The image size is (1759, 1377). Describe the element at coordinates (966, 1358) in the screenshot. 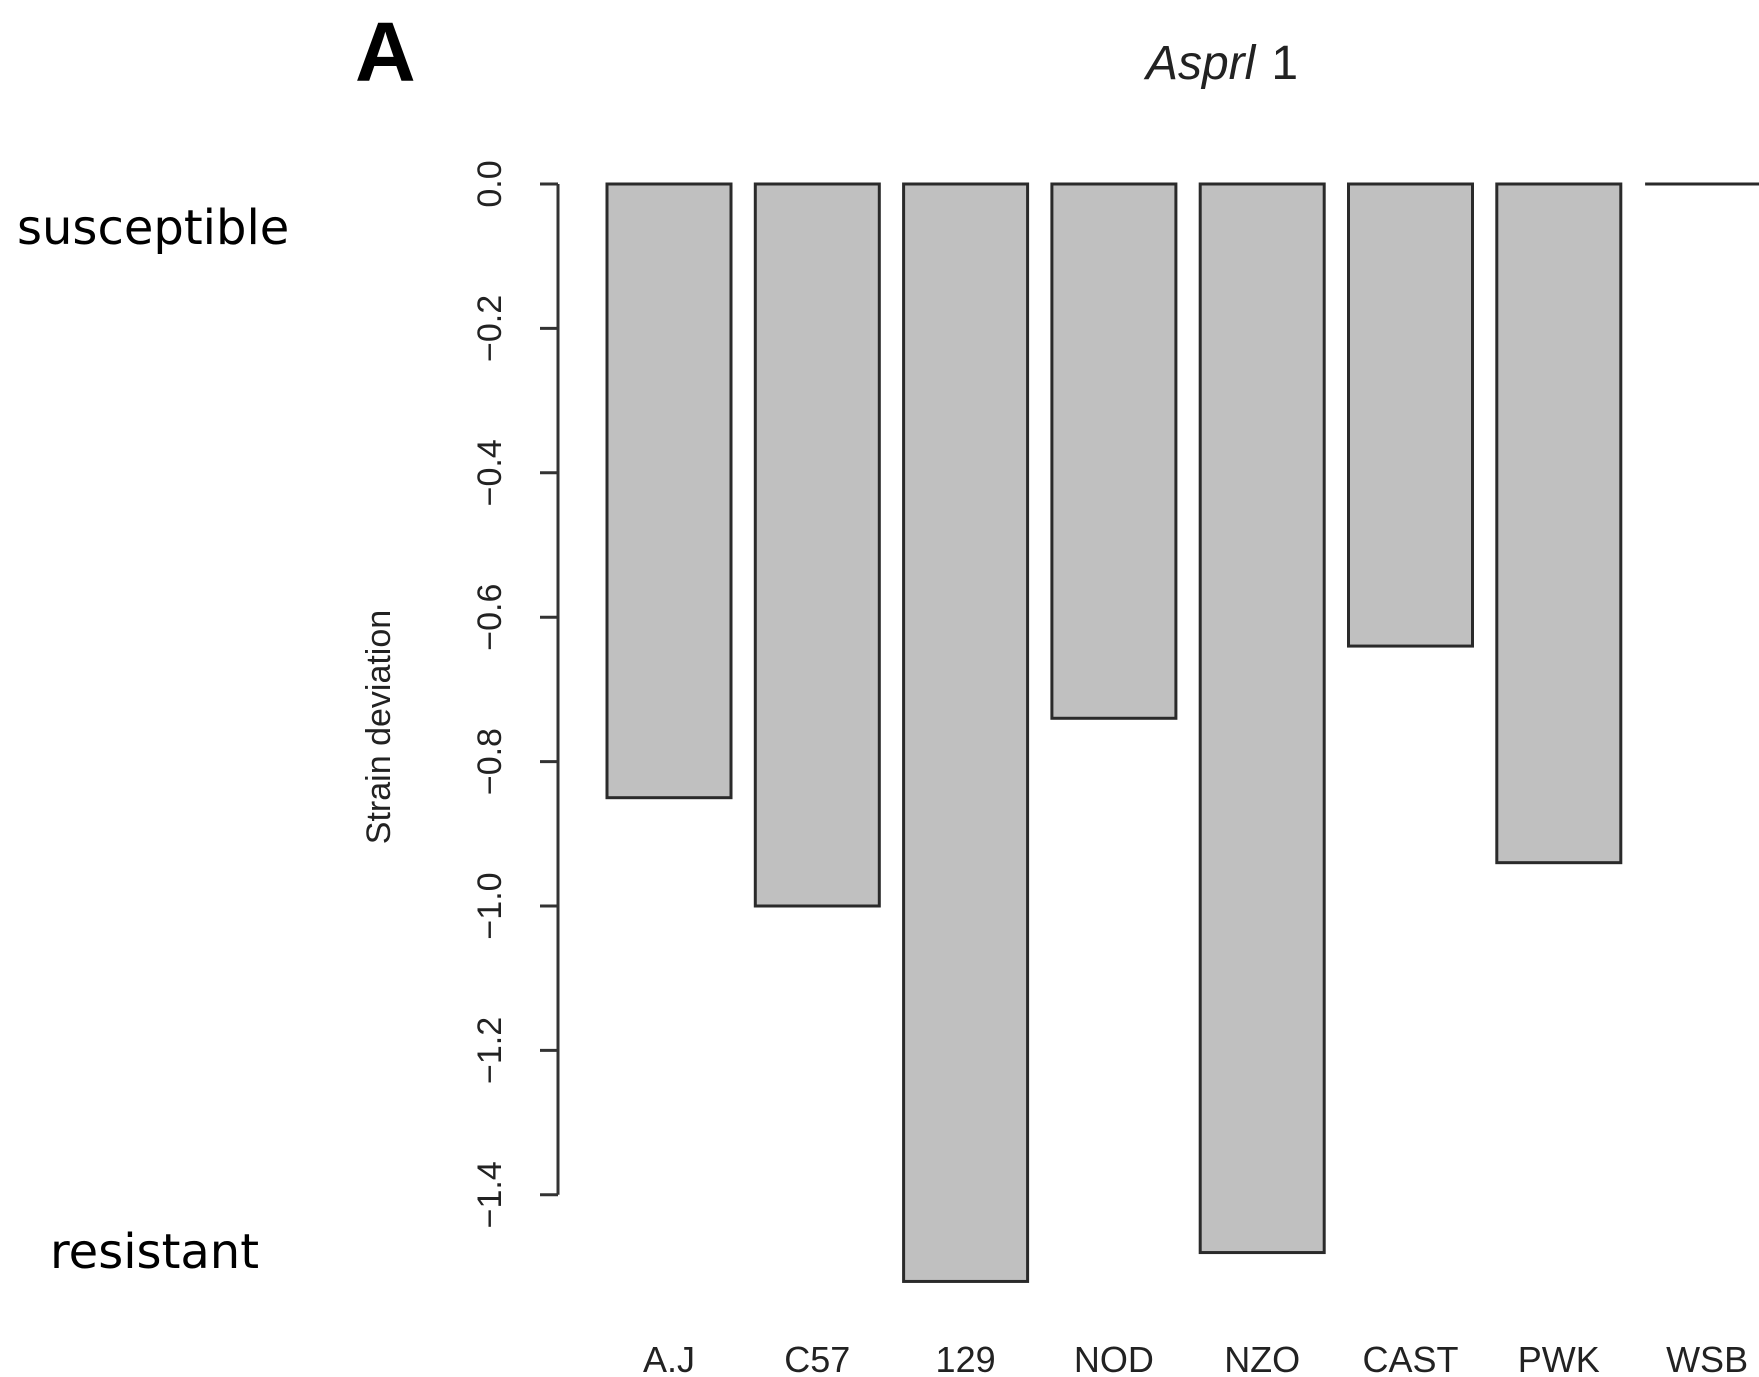

I see `x-category-label: 129` at that location.